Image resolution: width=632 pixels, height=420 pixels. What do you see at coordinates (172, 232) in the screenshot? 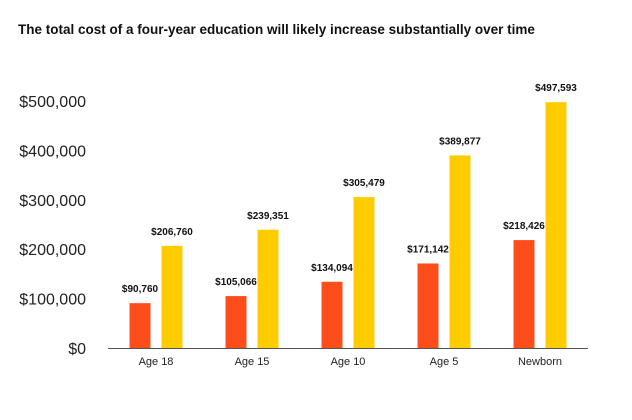
I see `data-label: $206,760` at bounding box center [172, 232].